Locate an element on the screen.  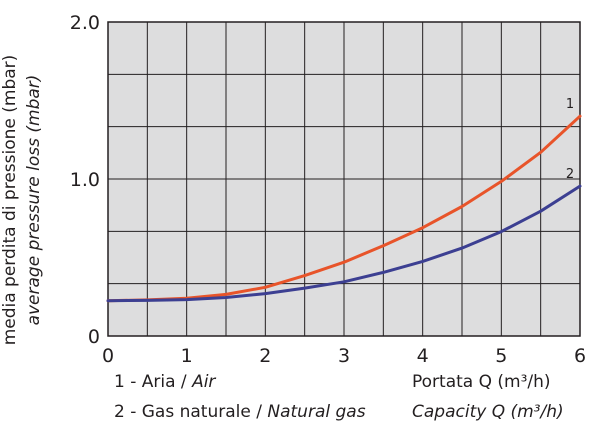
x-tick-label: 4 is located at coordinates (423, 356).